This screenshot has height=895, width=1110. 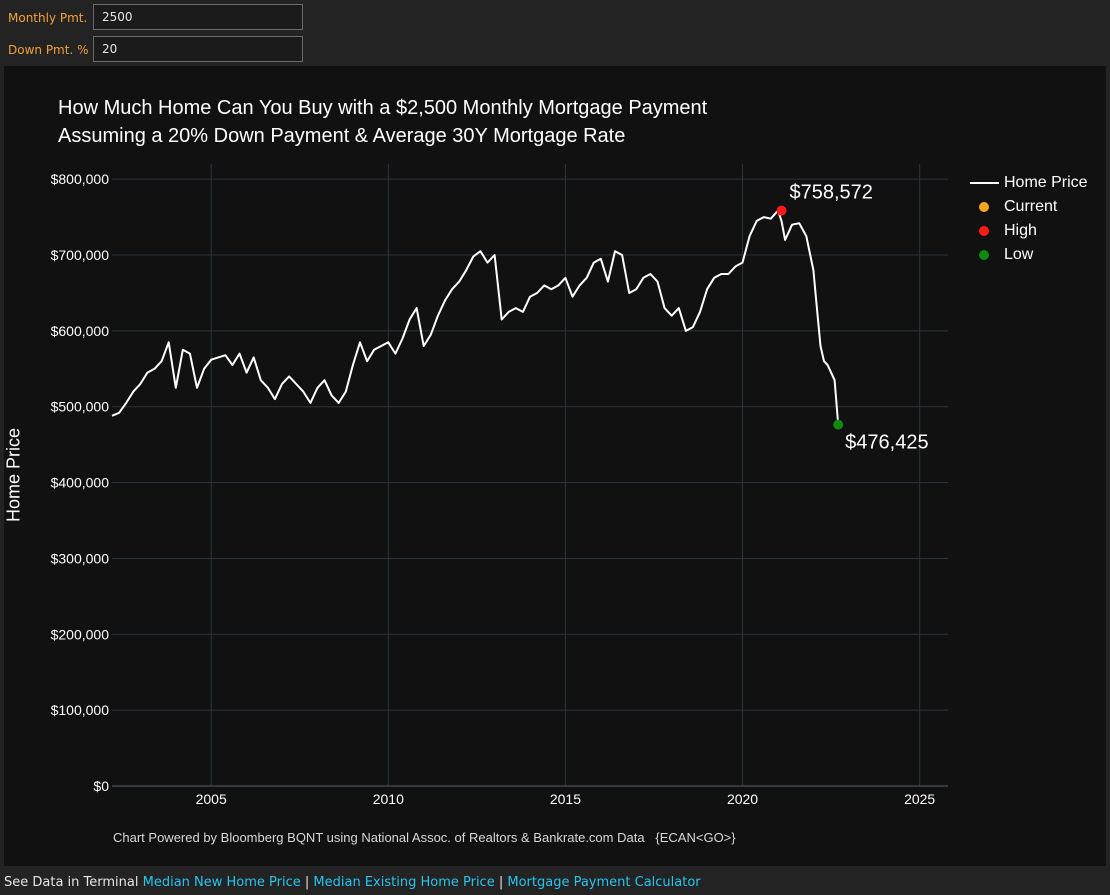 What do you see at coordinates (831, 193) in the screenshot?
I see `high-point-label: $758,572` at bounding box center [831, 193].